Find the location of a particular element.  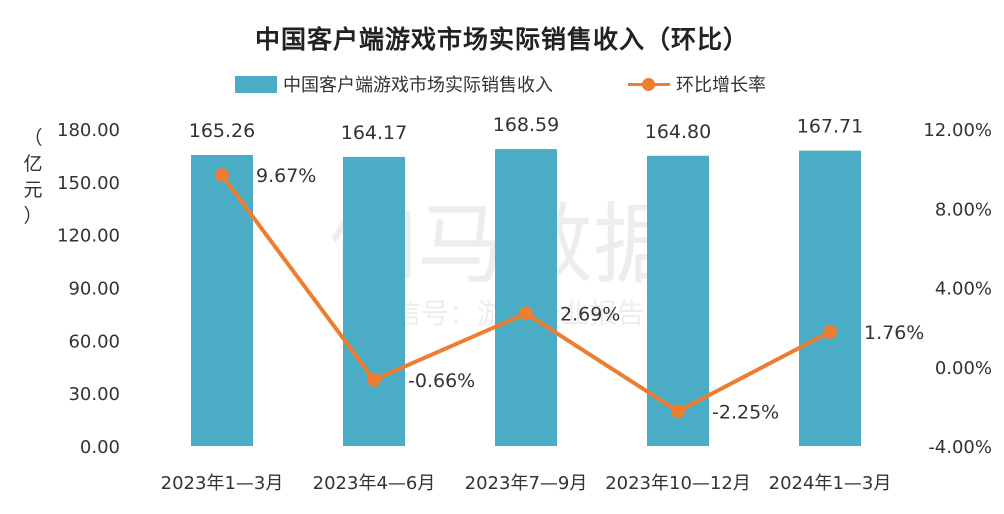

growth-value-label: 2.69% is located at coordinates (590, 314).